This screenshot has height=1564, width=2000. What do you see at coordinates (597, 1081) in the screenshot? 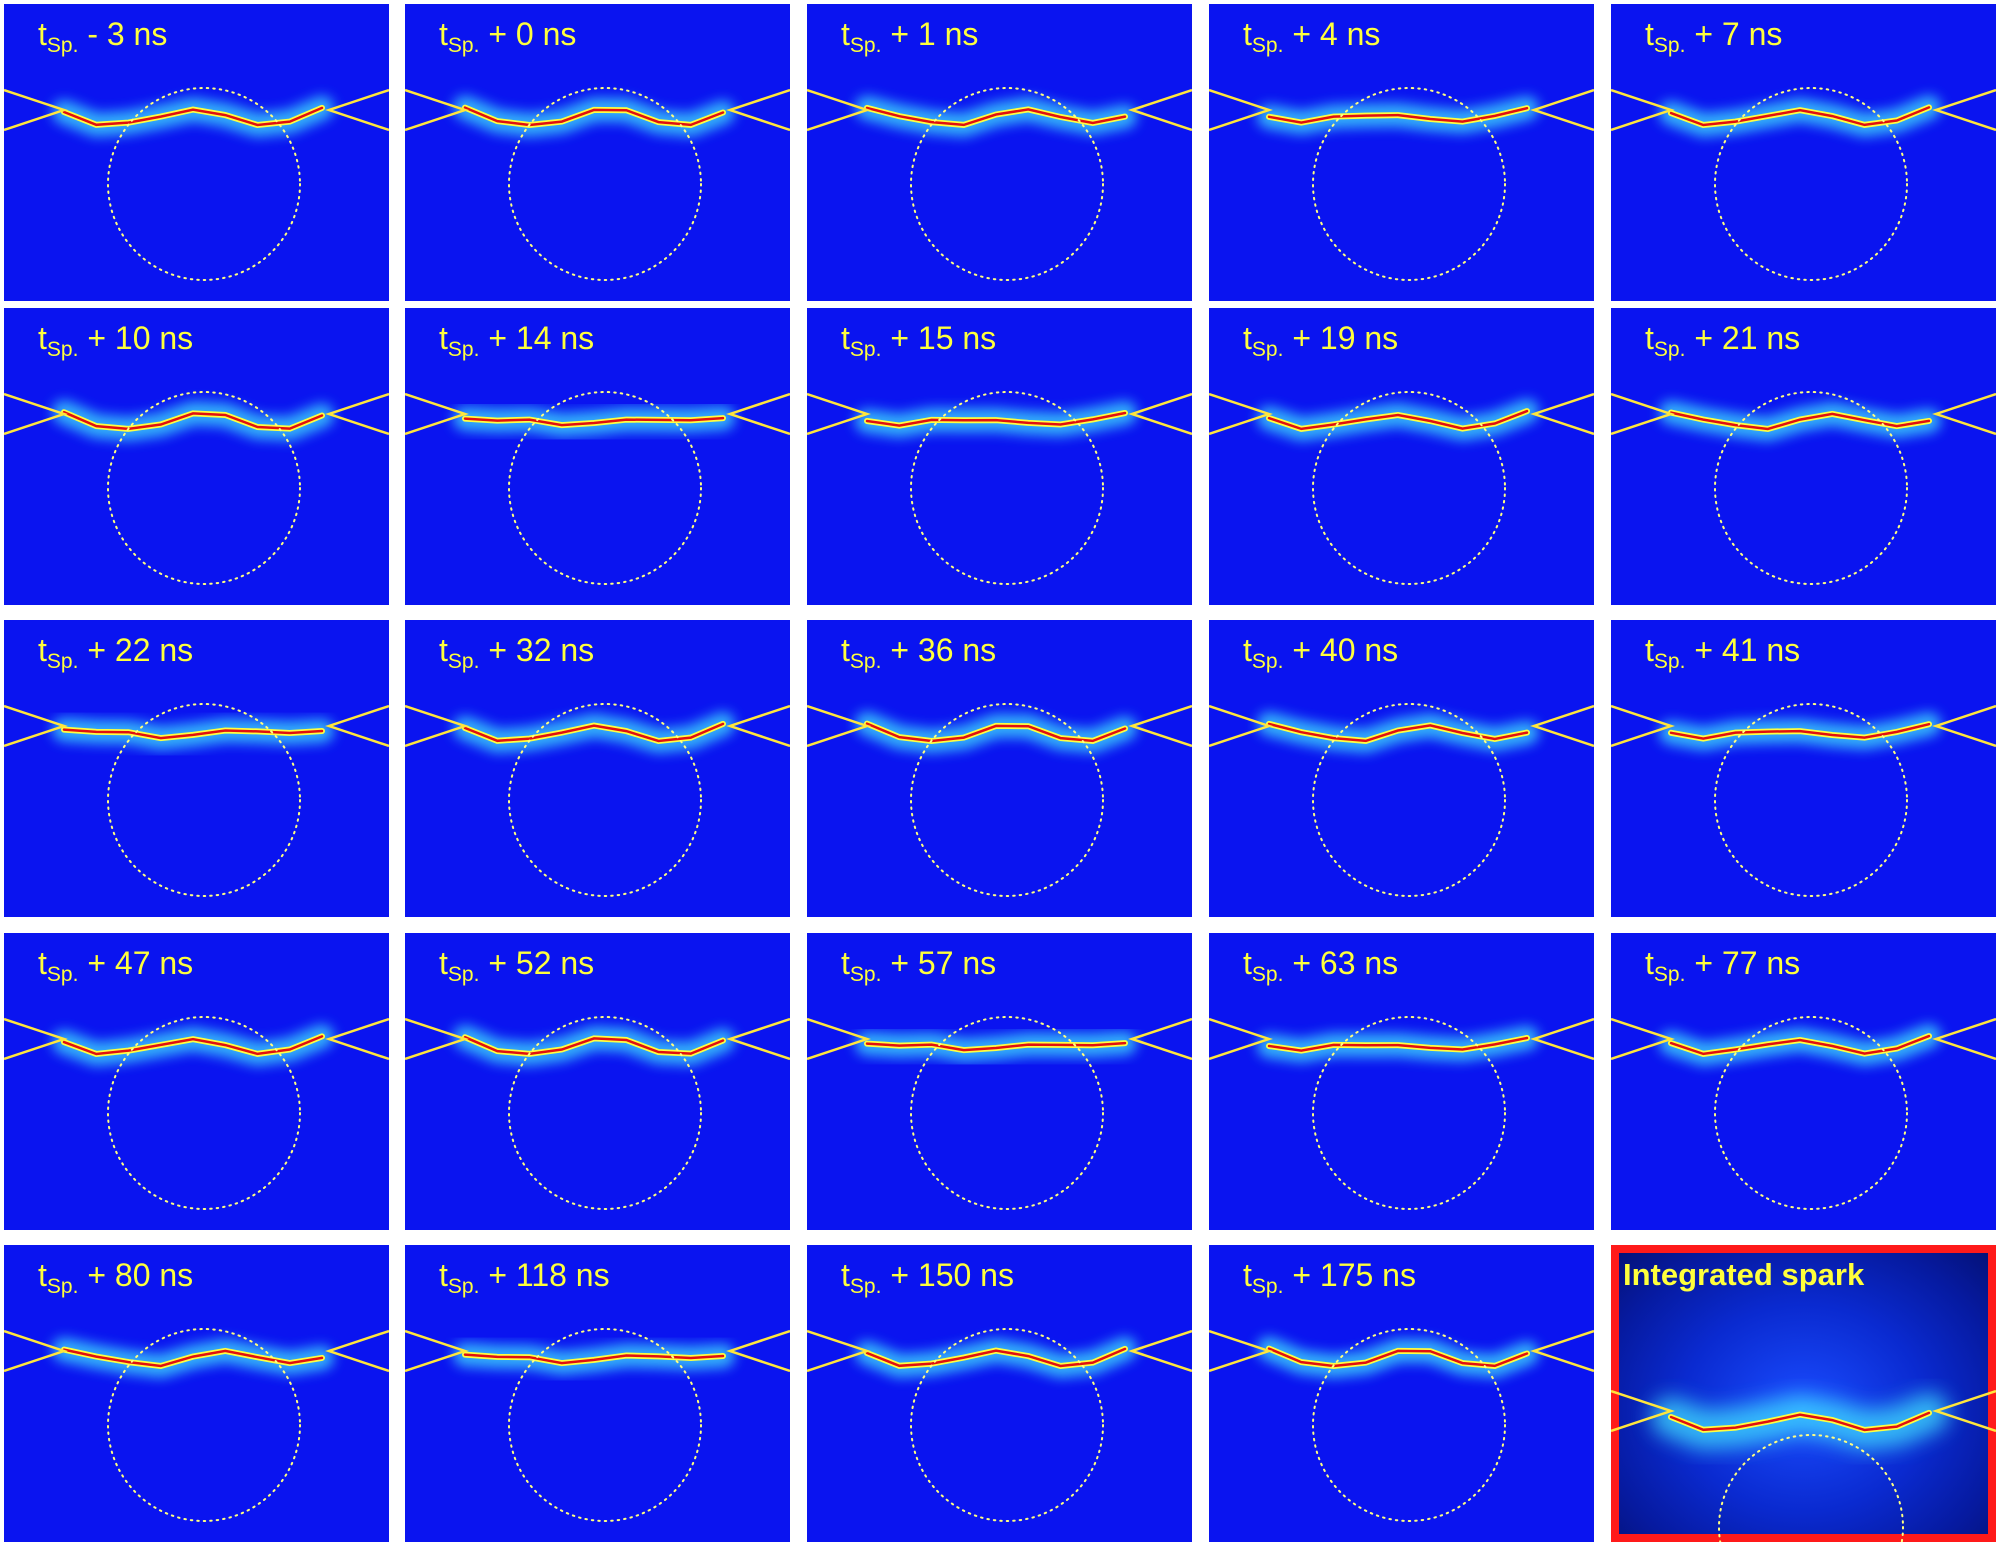
I see `frame-panel: tSp. + 52 ns` at bounding box center [597, 1081].